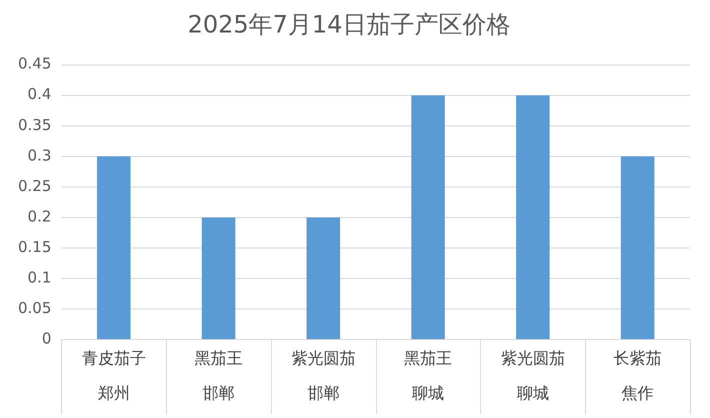  Describe the element at coordinates (35, 185) in the screenshot. I see `y-tick-label: 0.25` at that location.